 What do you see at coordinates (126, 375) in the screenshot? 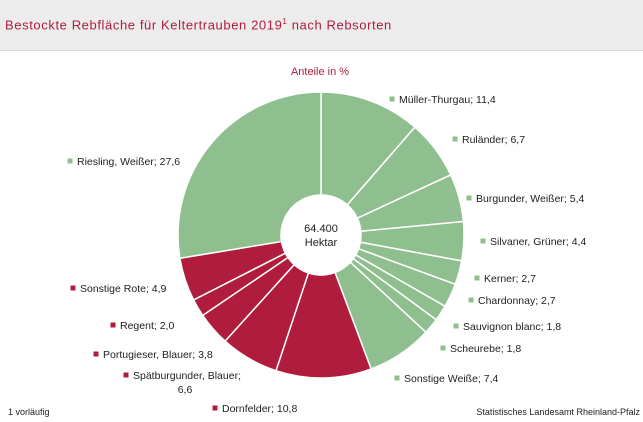
I see `bullet-spaetburgunder-blauer` at bounding box center [126, 375].